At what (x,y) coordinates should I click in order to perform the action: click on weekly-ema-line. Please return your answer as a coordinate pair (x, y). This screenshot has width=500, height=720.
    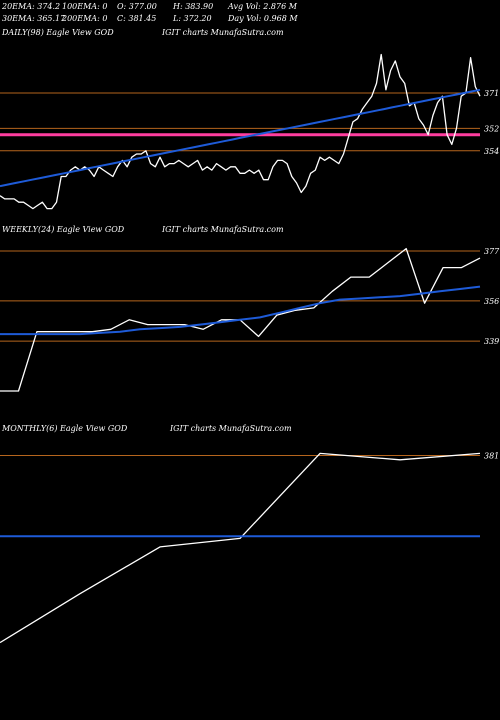
    Looking at the image, I should click on (240, 310).